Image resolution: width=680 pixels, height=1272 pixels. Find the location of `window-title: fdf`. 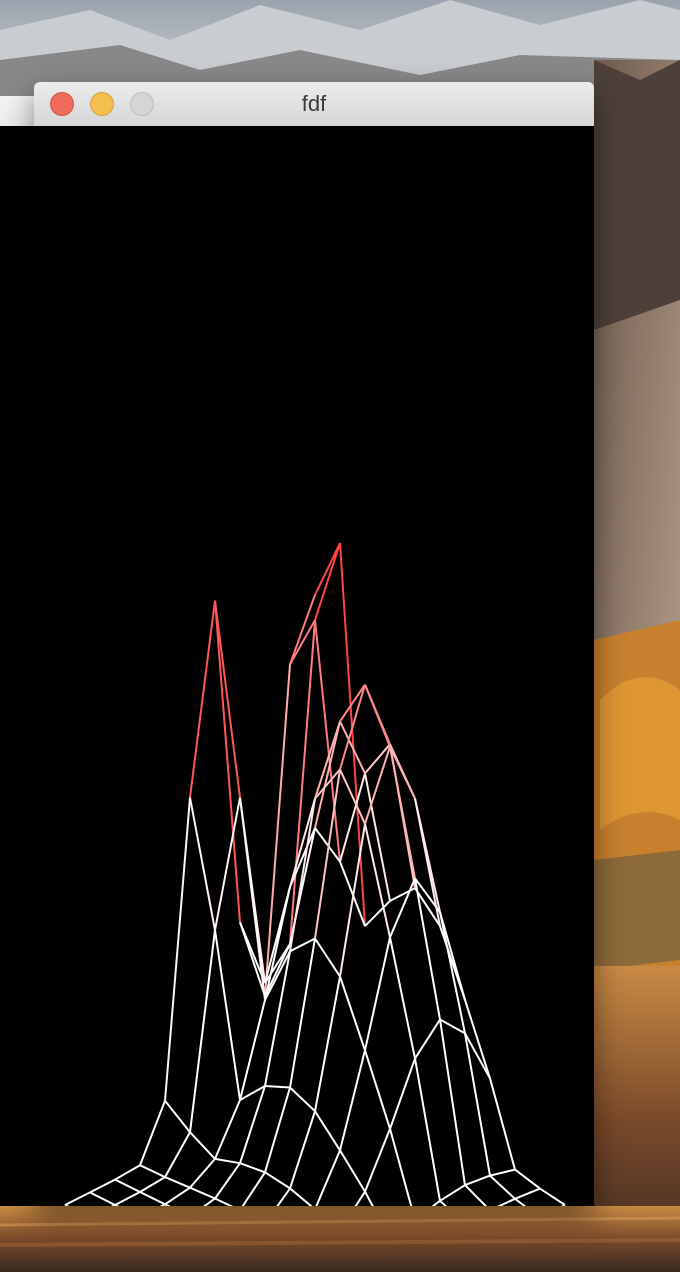

window-title: fdf is located at coordinates (314, 104).